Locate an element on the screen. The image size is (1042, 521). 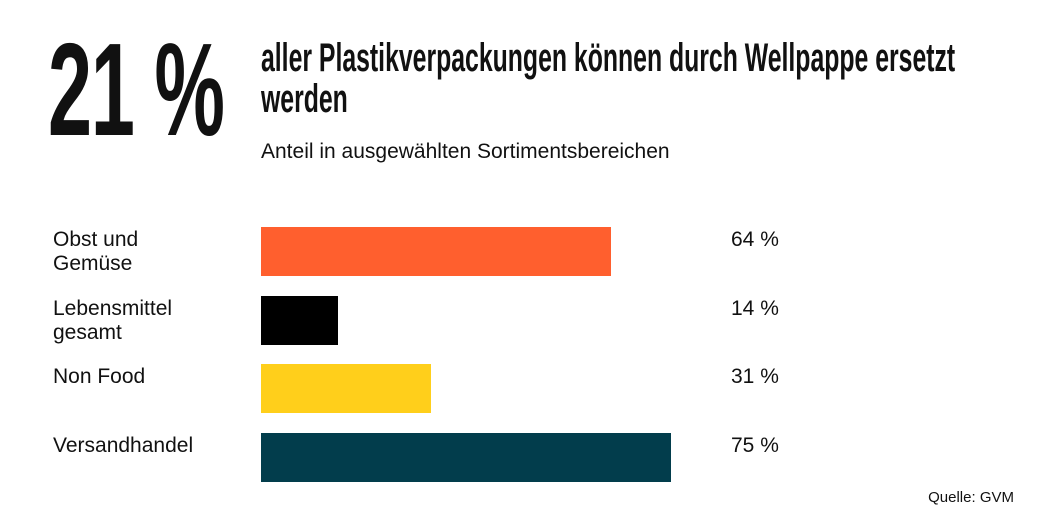
value-label: 31 % is located at coordinates (755, 377).